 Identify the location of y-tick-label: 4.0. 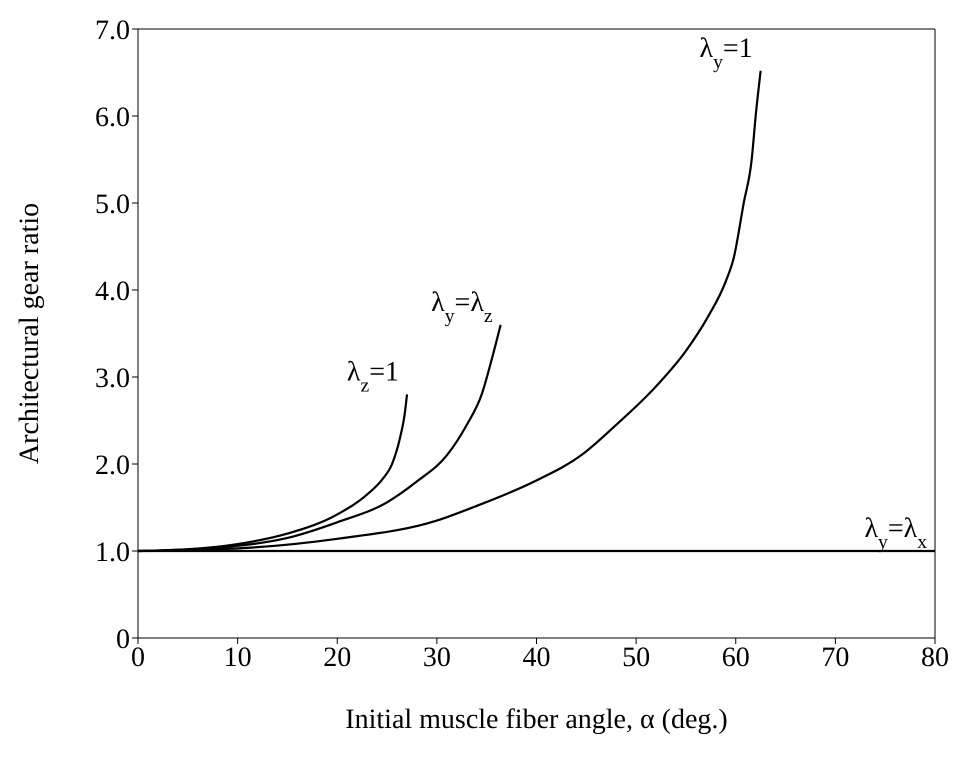
(112, 291).